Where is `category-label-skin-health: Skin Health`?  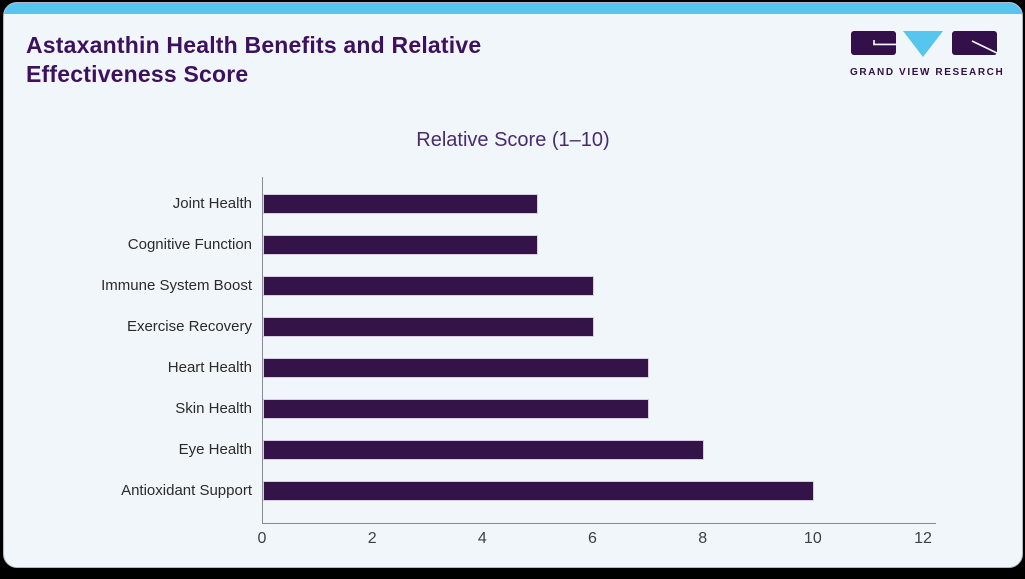
category-label-skin-health: Skin Health is located at coordinates (213, 408).